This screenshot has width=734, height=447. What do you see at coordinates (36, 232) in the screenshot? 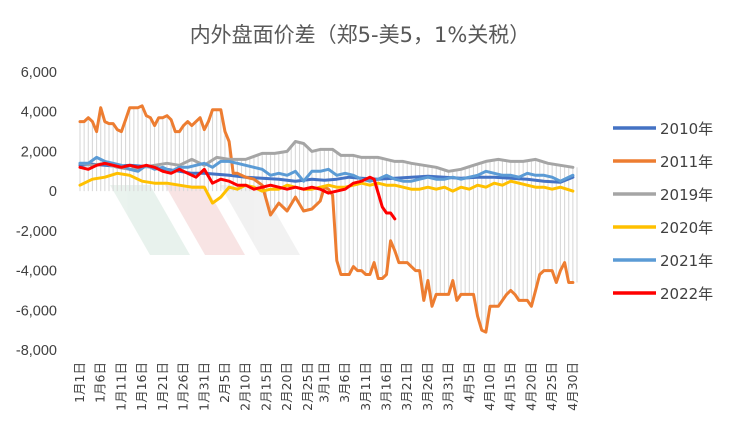
I see `y-tick-label: -2,000` at bounding box center [36, 232].